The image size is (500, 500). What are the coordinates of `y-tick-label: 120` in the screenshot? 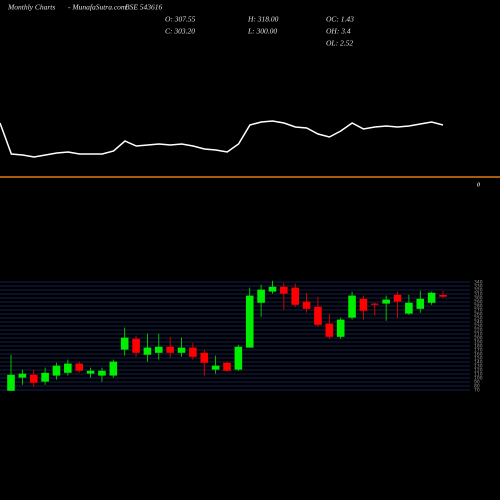 It's located at (478, 371).